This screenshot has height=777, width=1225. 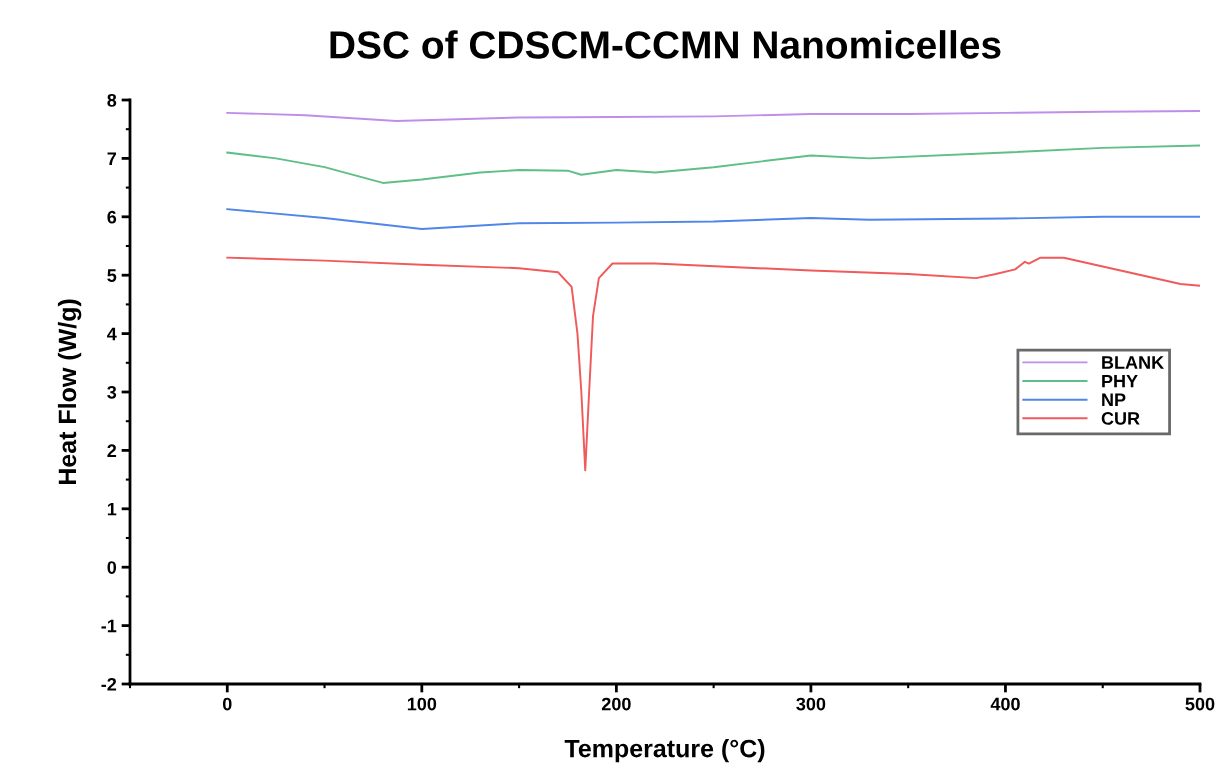 What do you see at coordinates (664, 751) in the screenshot?
I see `x-axis-title: Temperature (°C)` at bounding box center [664, 751].